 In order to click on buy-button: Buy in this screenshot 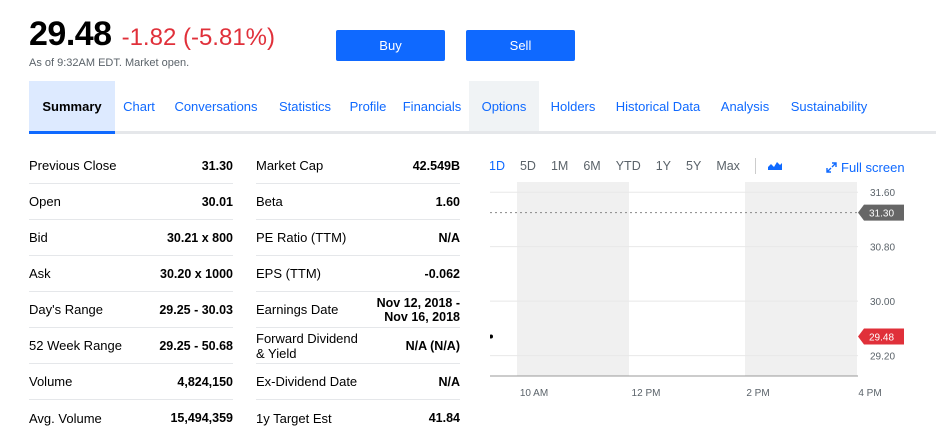, I will do `click(390, 45)`.